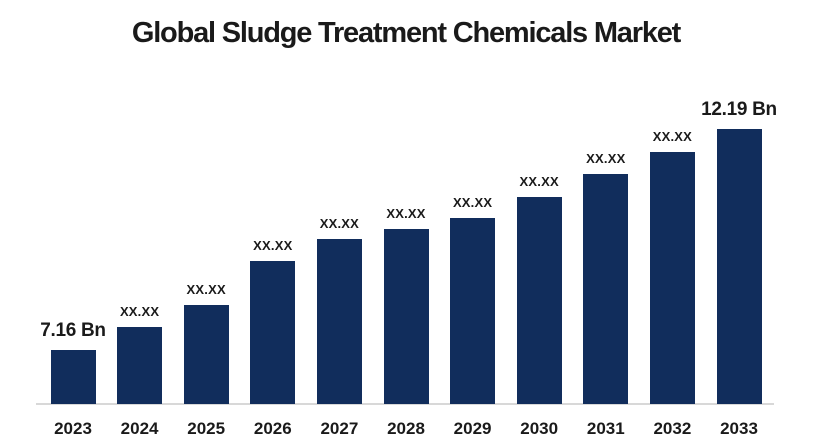 This screenshot has height=445, width=830. What do you see at coordinates (539, 300) in the screenshot?
I see `bar-2030` at bounding box center [539, 300].